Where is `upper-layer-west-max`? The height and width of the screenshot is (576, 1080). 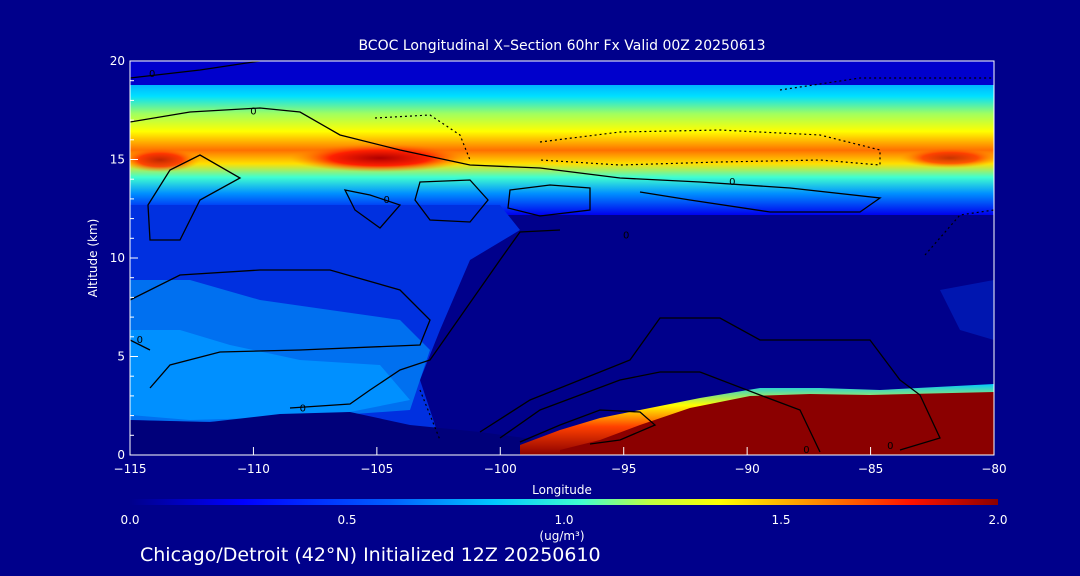
upper-layer-west-max is located at coordinates (165, 160).